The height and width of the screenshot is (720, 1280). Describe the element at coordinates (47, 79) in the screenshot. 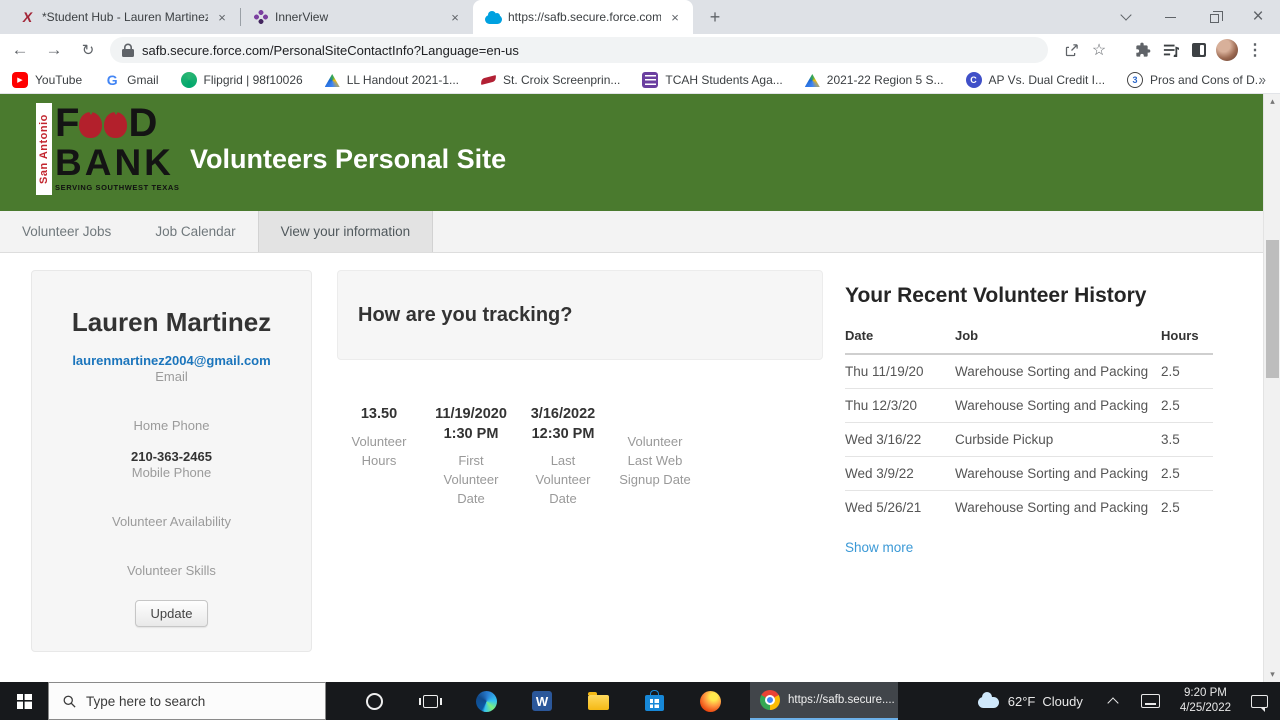

I see `bookmark-youtube: YouTube` at that location.